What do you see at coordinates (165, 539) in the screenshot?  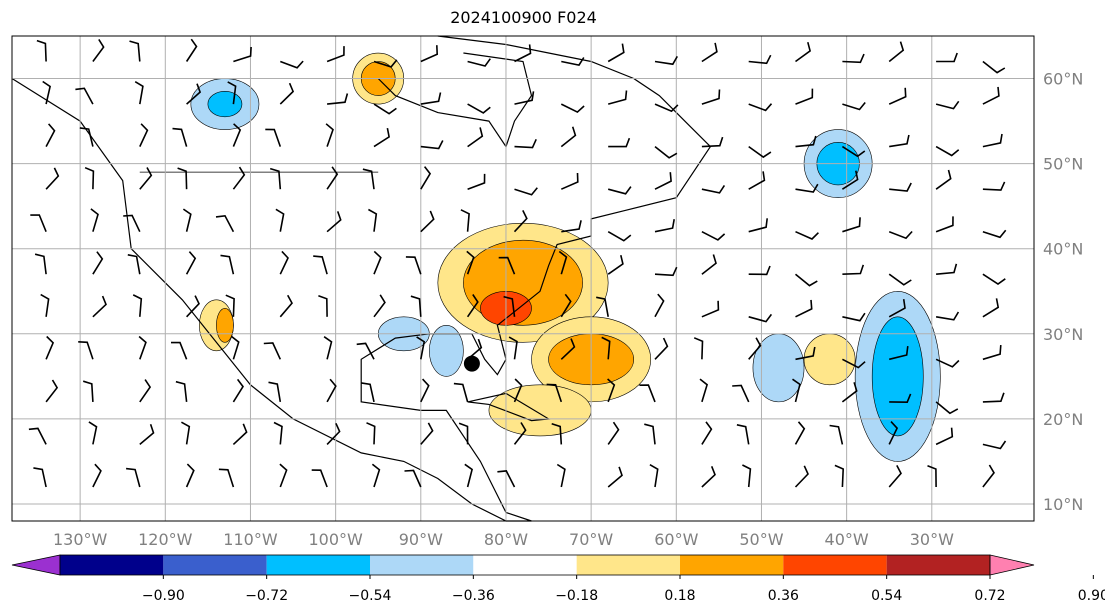 I see `lon-label: 120°W` at bounding box center [165, 539].